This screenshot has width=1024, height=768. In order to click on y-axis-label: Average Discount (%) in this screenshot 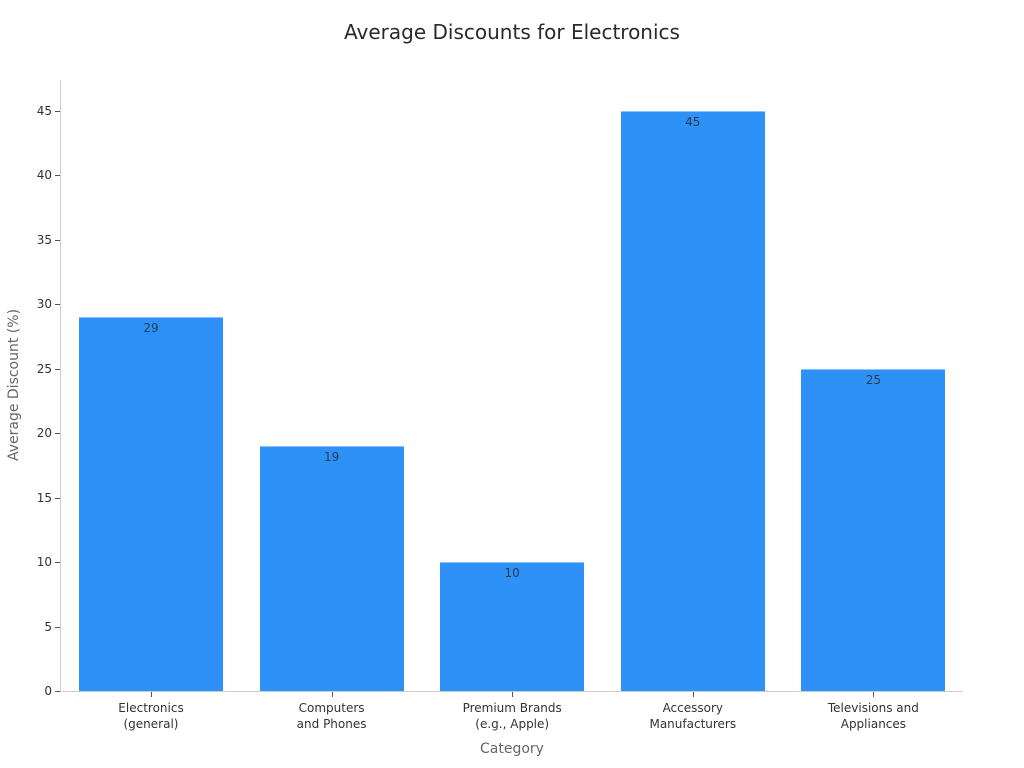, I will do `click(14, 385)`.